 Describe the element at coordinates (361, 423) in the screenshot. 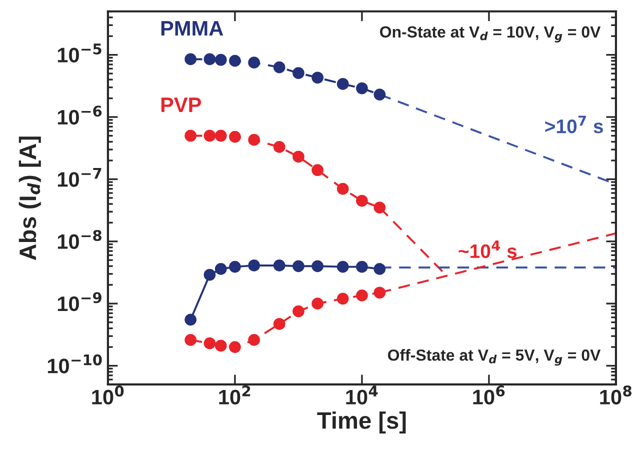

I see `x-axis-title: Time [s]` at that location.